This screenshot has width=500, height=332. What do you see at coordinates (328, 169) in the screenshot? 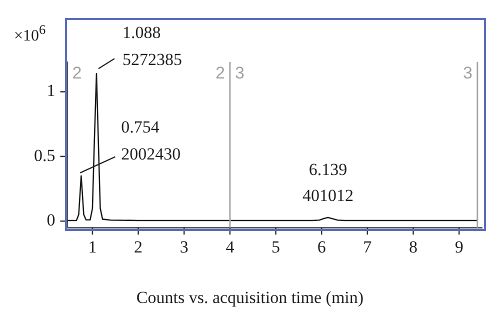
I see `annotation: 6.139` at bounding box center [328, 169].